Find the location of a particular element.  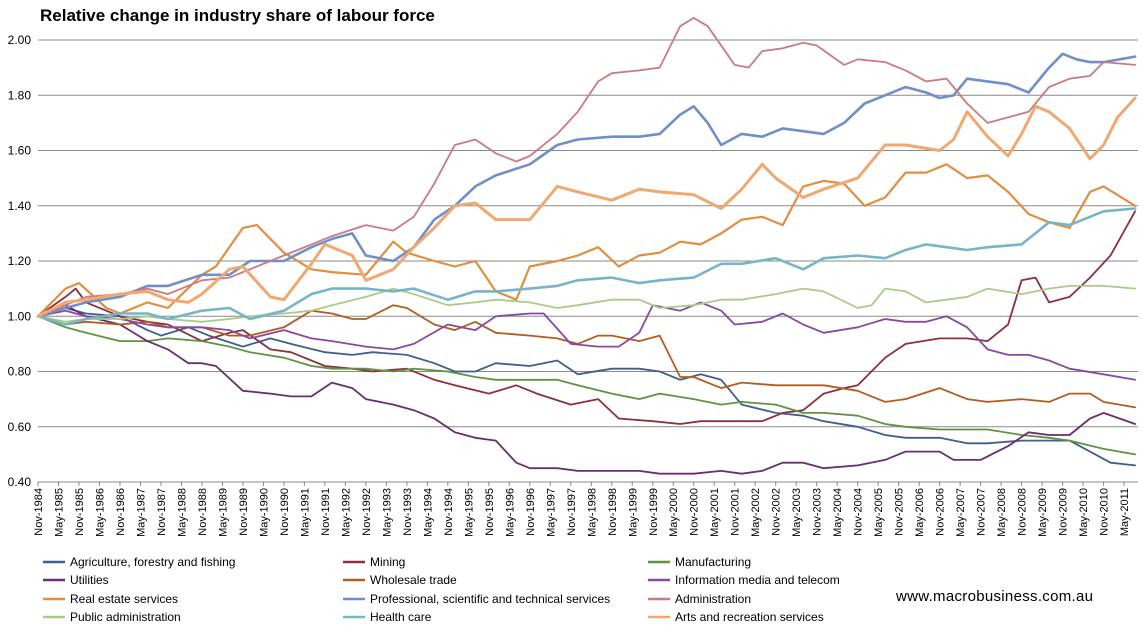

y-tick-label: 2.00 is located at coordinates (20, 40).